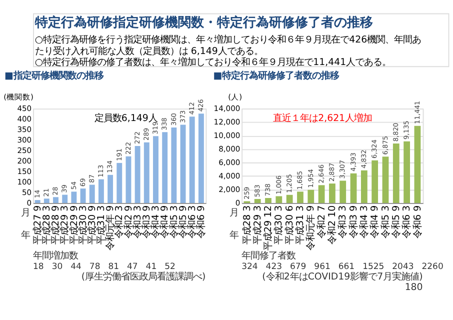  What do you see at coordinates (24, 181) in the screenshot?
I see `y-tick-label: 100` at bounding box center [24, 181].